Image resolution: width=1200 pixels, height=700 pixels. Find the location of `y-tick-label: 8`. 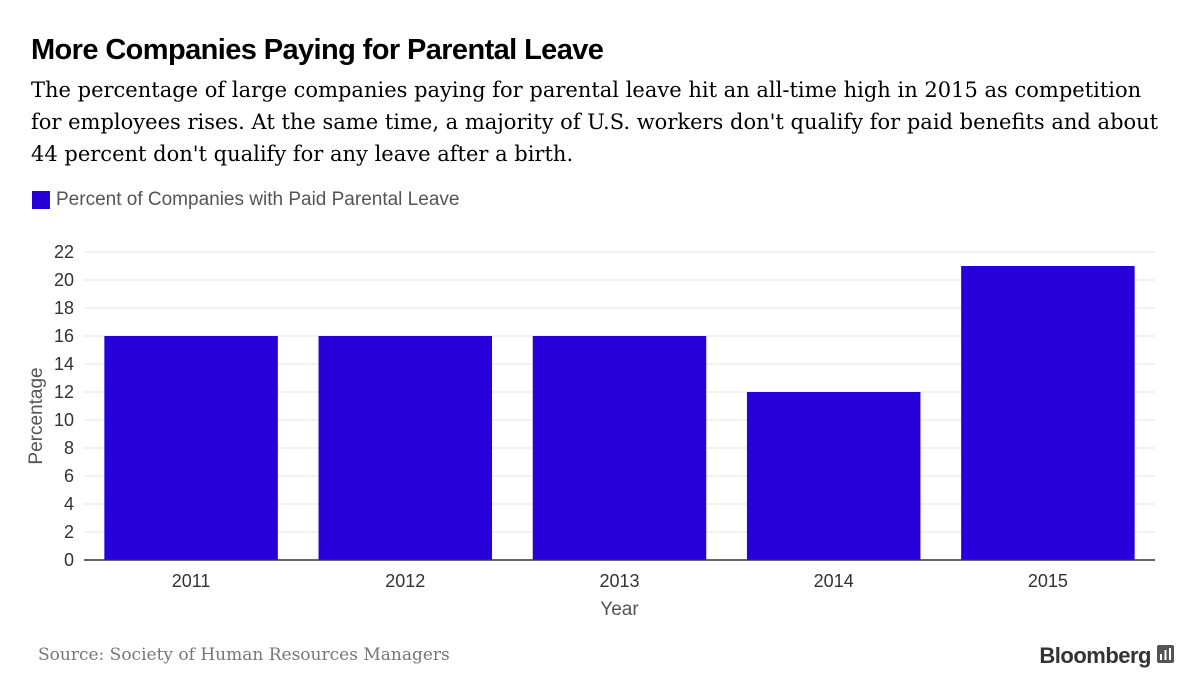

y-tick-label: 8 is located at coordinates (69, 448).